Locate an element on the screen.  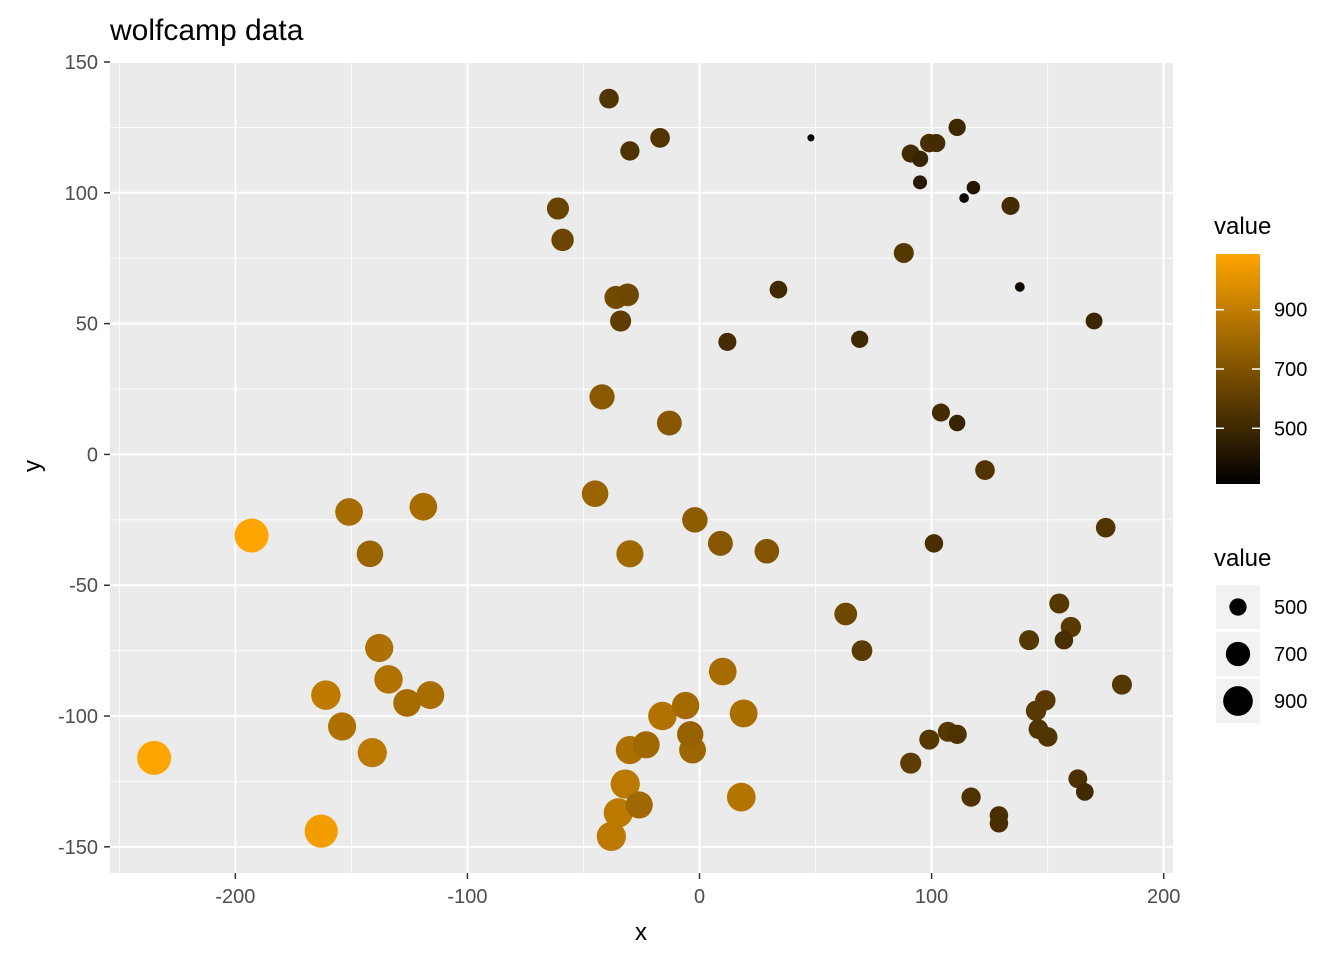
y-tick-label: 100 is located at coordinates (81, 194).